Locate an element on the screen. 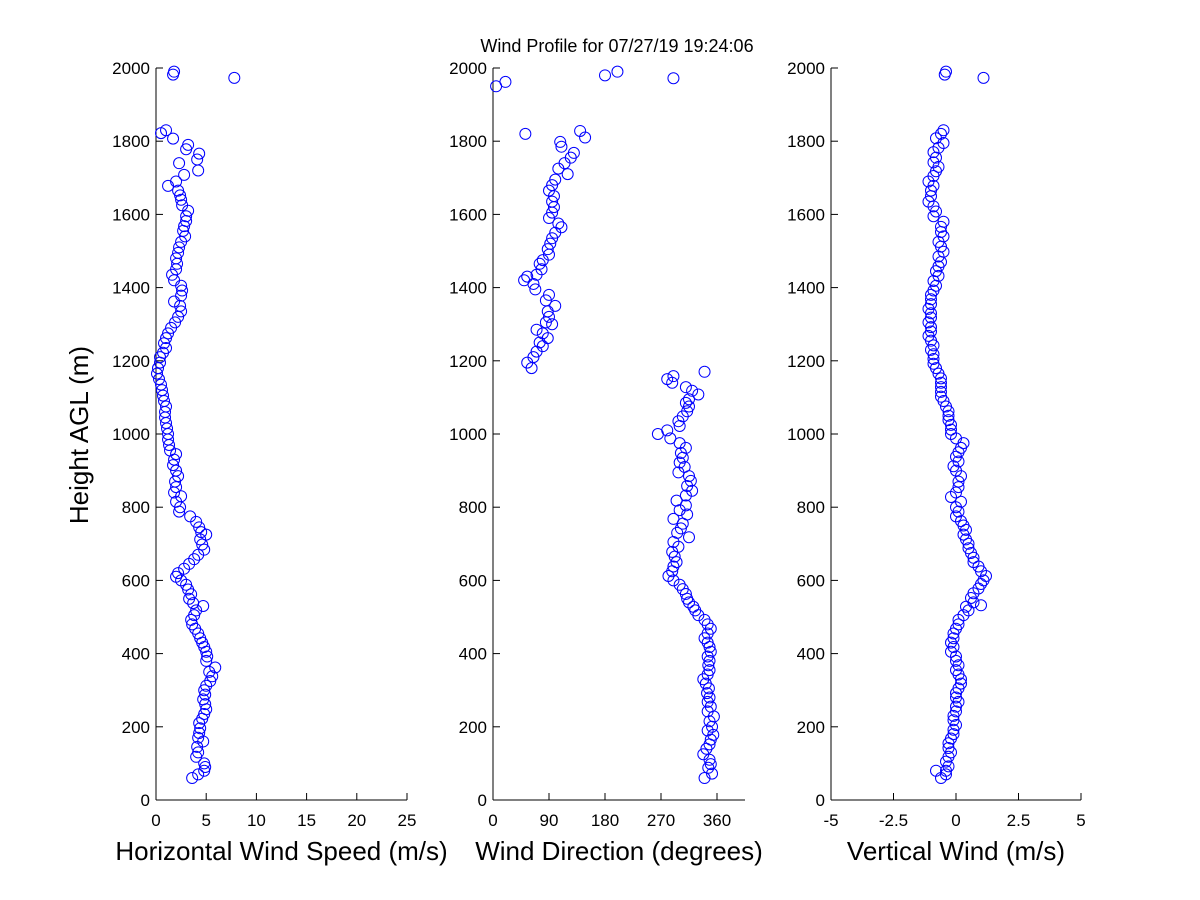 The height and width of the screenshot is (900, 1200). x-axis-label: Horizontal Wind Speed (m/s) is located at coordinates (281, 851).